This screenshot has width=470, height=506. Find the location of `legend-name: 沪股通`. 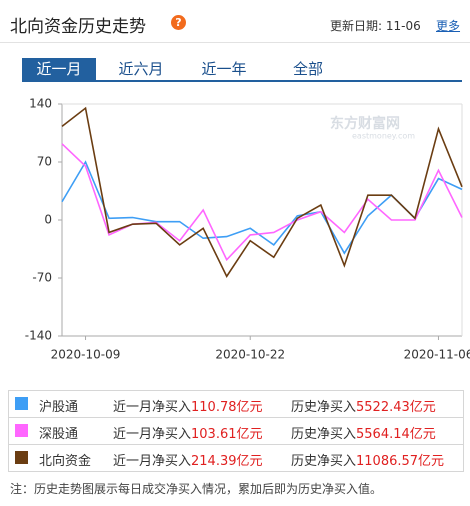

legend-name: 沪股通 is located at coordinates (59, 407).